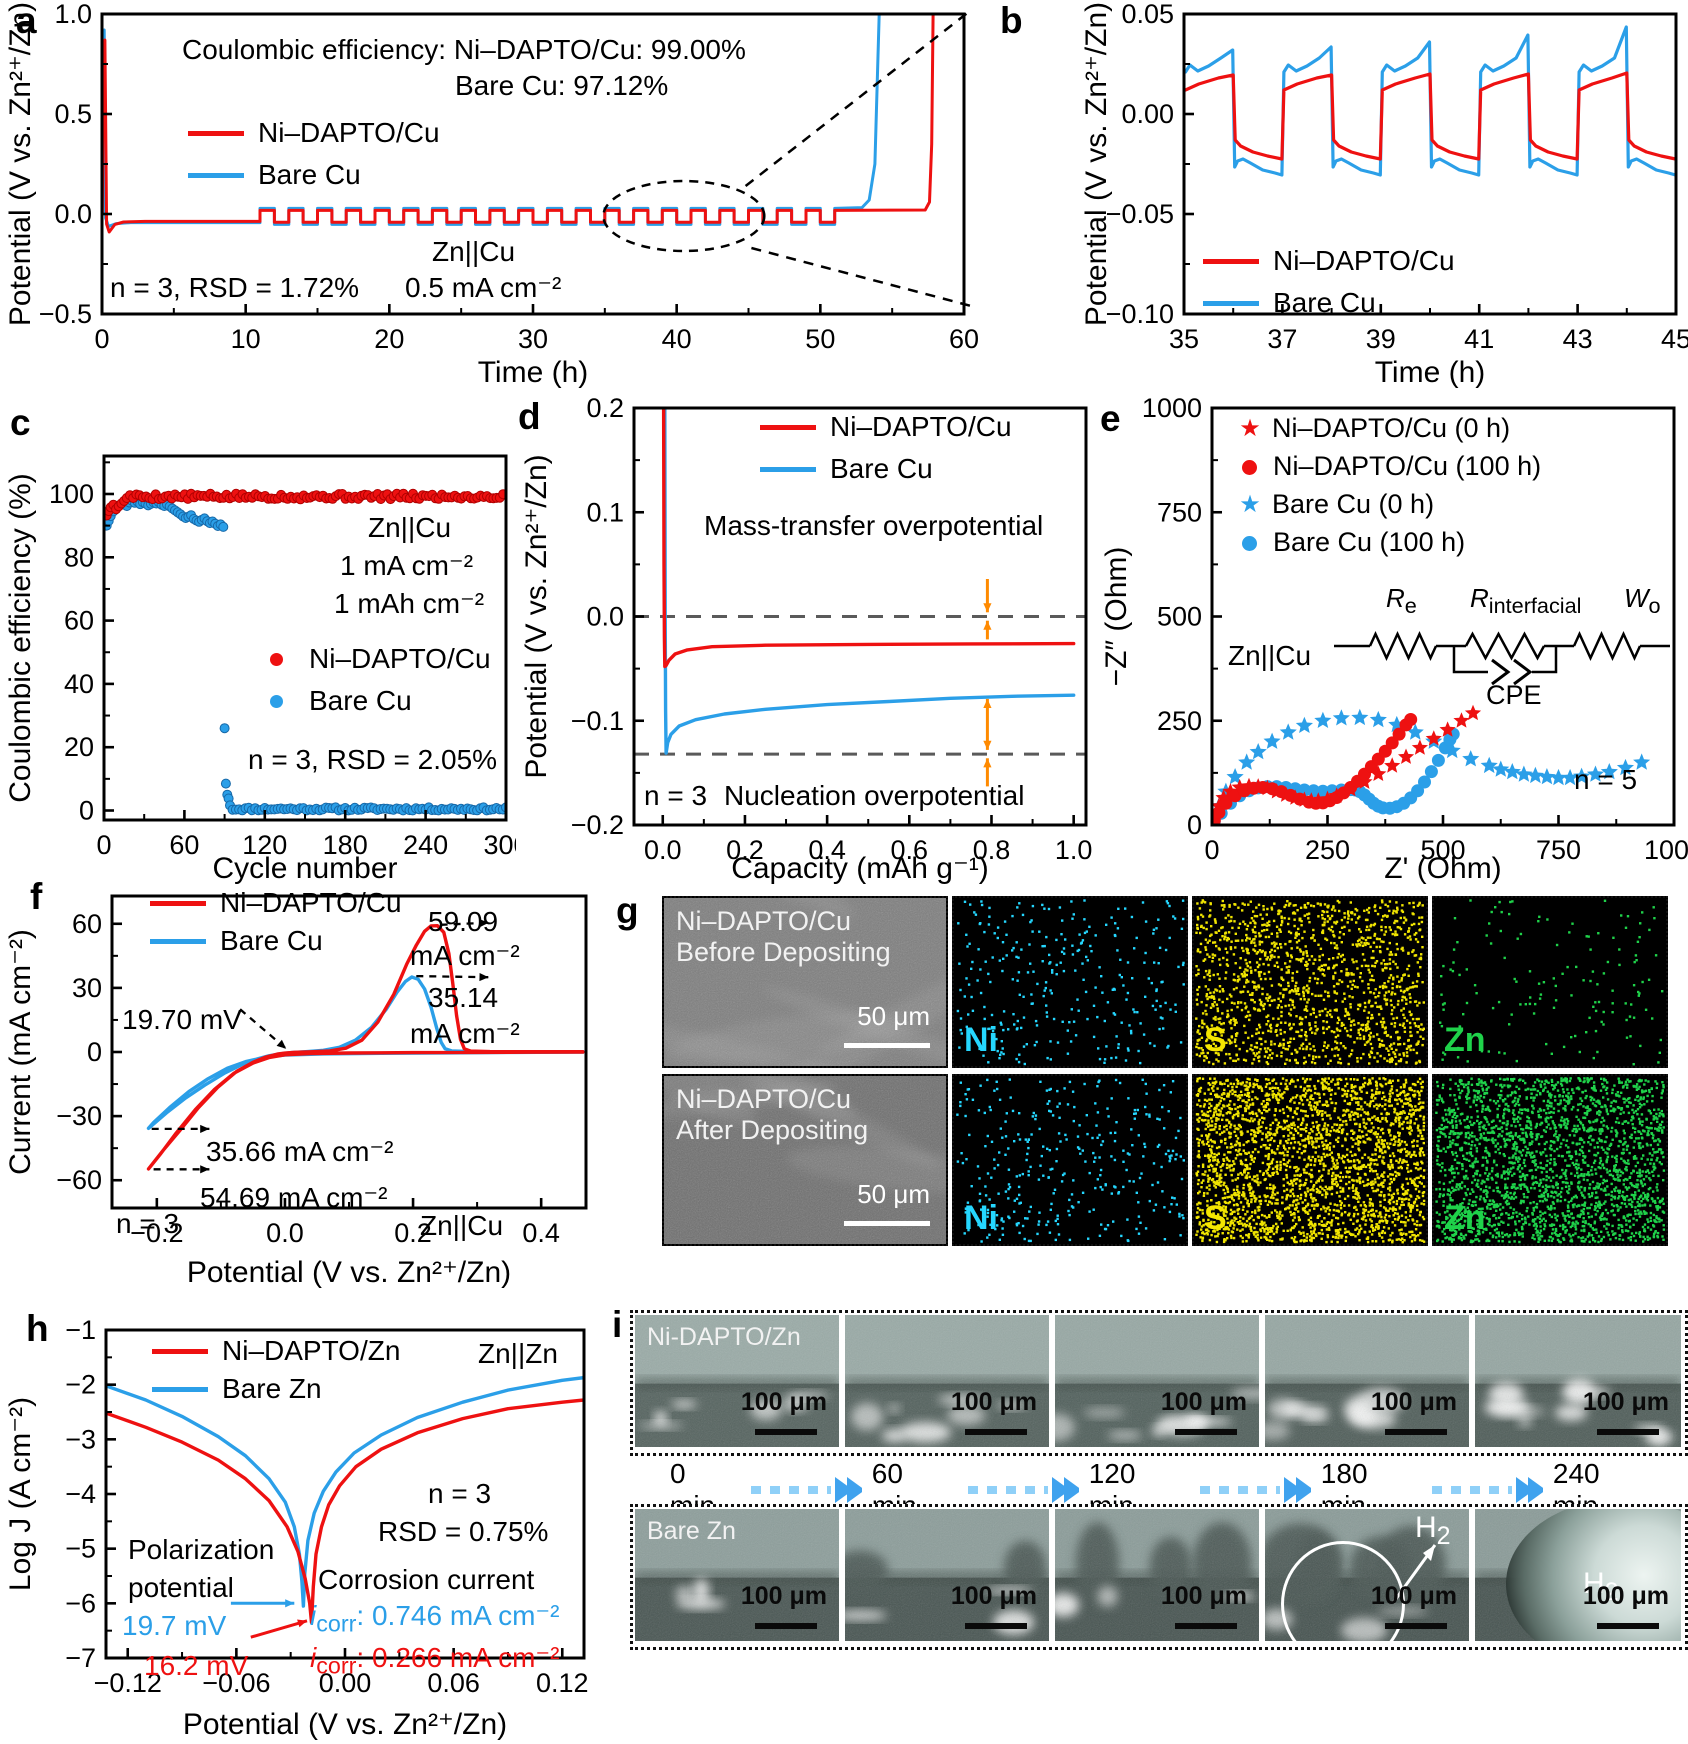 This screenshot has height=1744, width=1688. I want to click on peak-anodic-unit: mA cm⁻², so click(465, 955).